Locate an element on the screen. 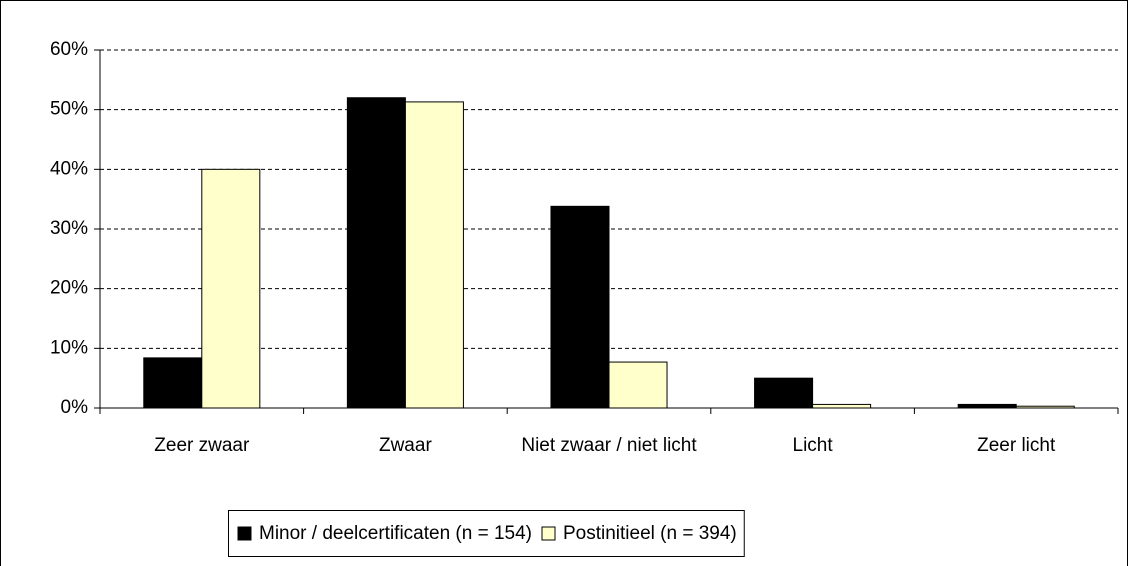 This screenshot has width=1129, height=566. legend-label: Postinitieel (n = 394) is located at coordinates (650, 533).